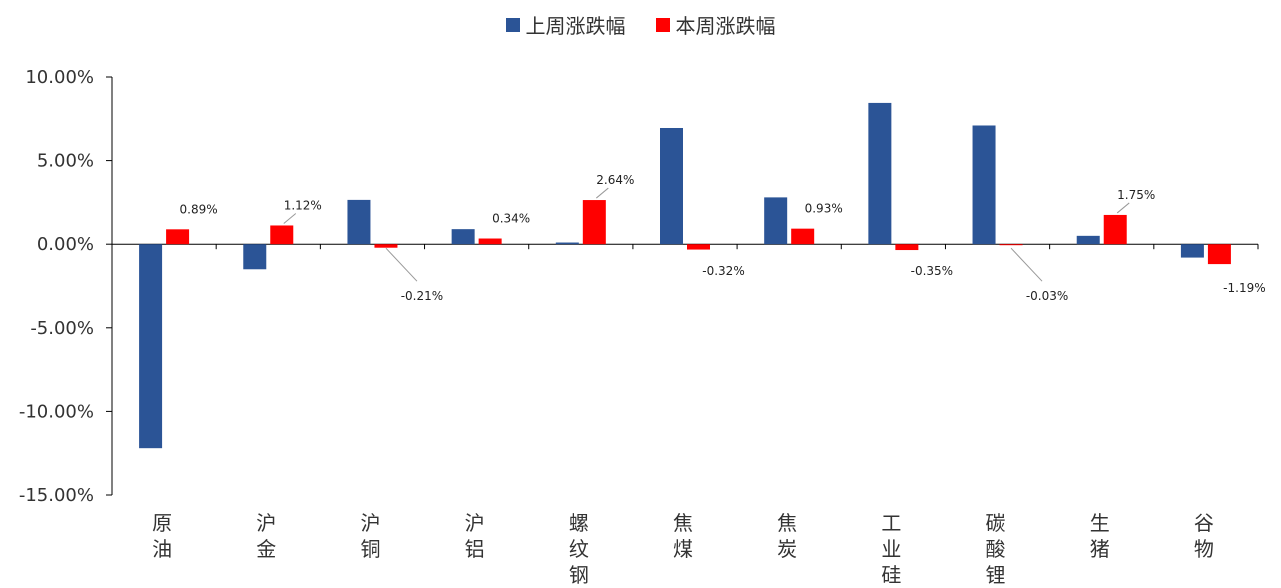  What do you see at coordinates (662, 24) in the screenshot?
I see `legend-swatch-this-week` at bounding box center [662, 24].